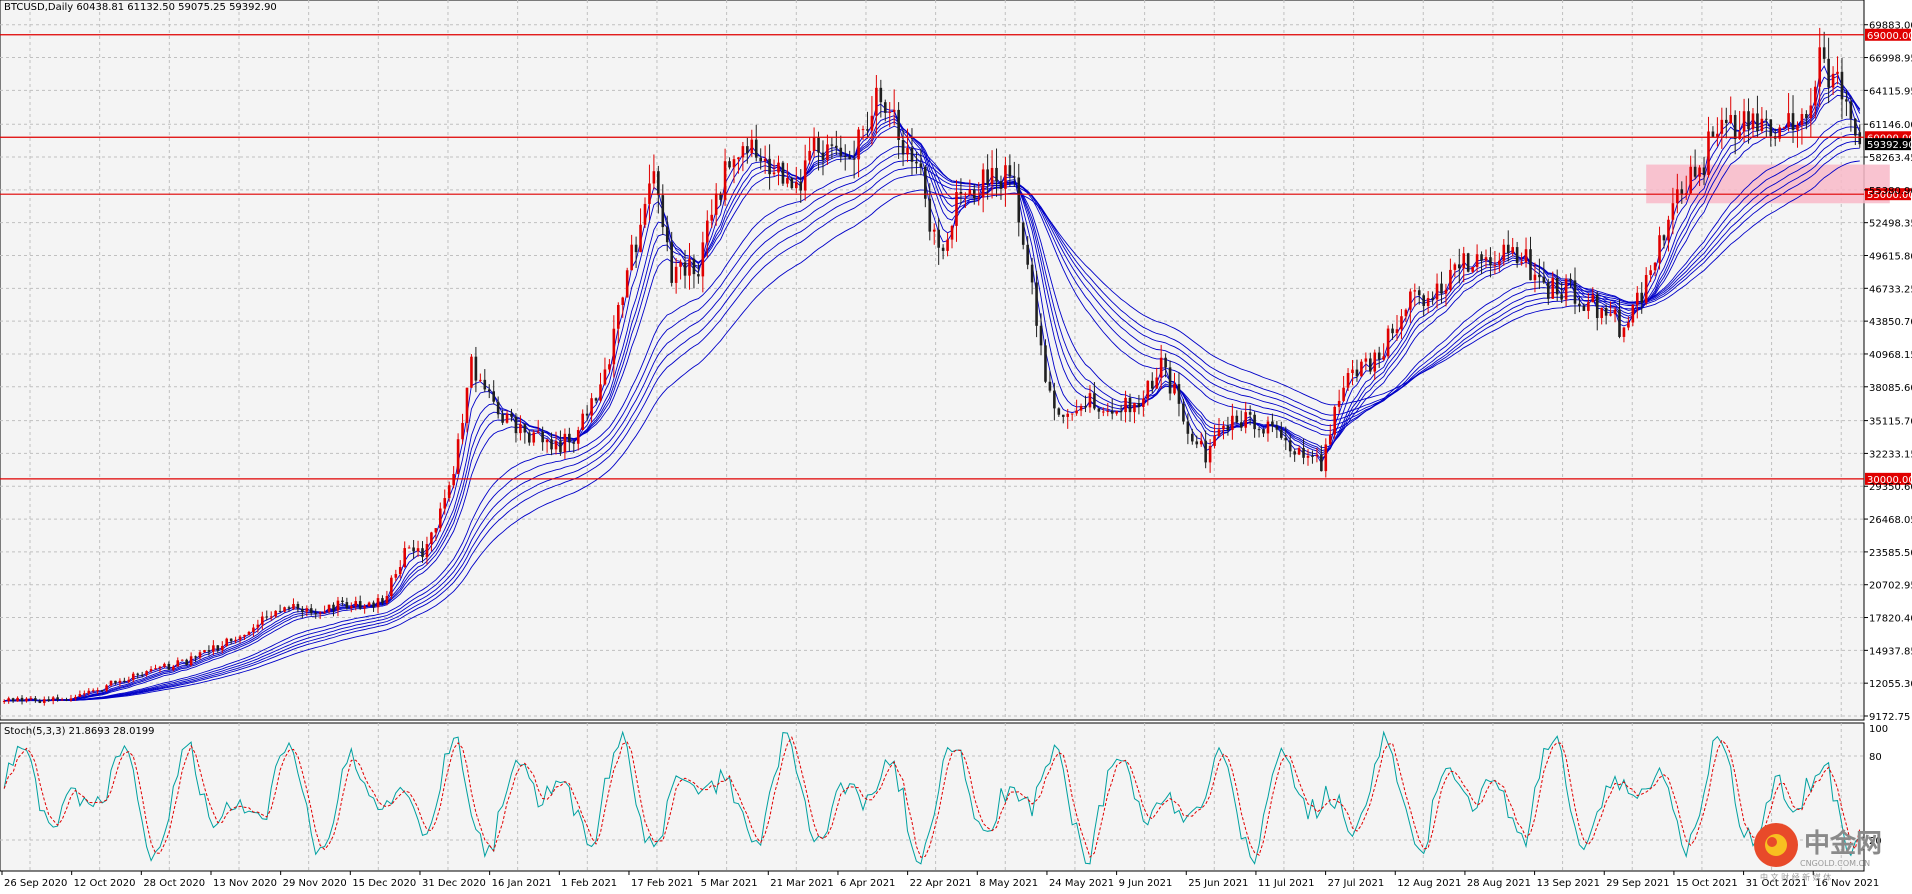 This screenshot has height=894, width=1912. What do you see at coordinates (1890, 91) in the screenshot?
I see `y-tick-label: 64115.95` at bounding box center [1890, 91].